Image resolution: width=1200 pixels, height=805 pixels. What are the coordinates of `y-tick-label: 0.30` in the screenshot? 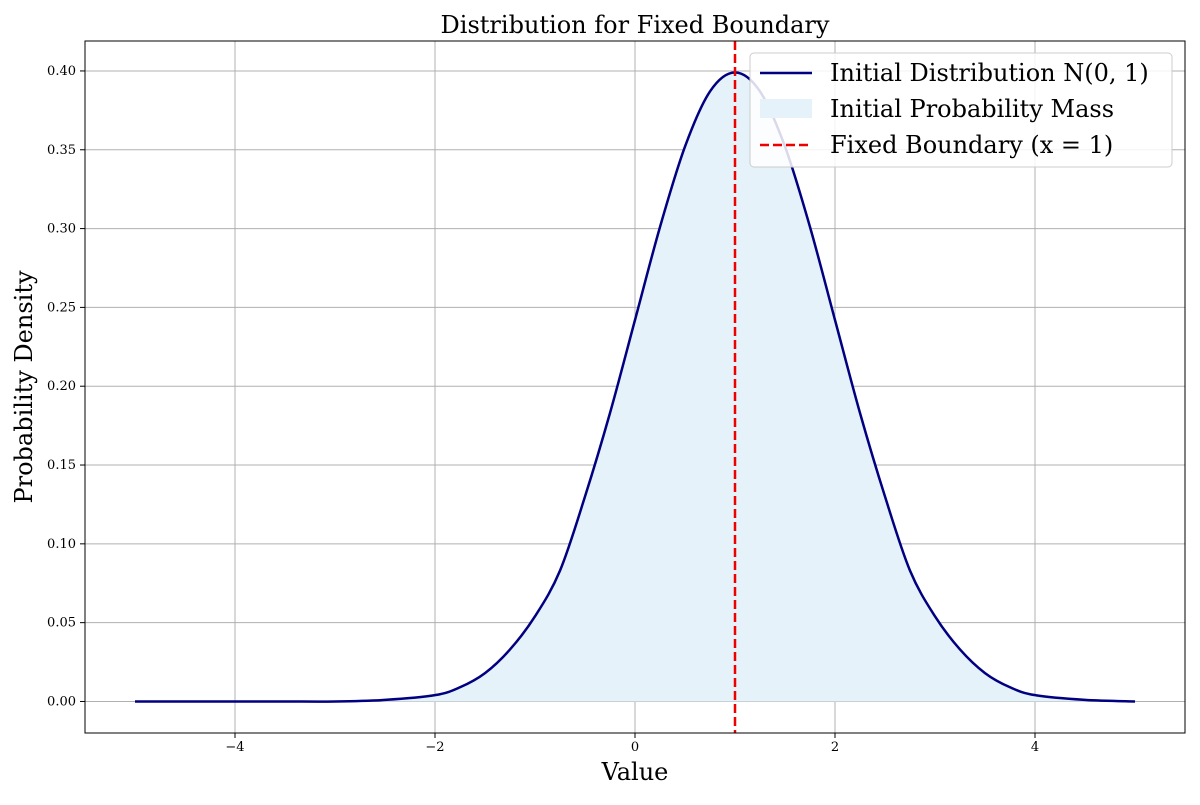 It's located at (61, 229).